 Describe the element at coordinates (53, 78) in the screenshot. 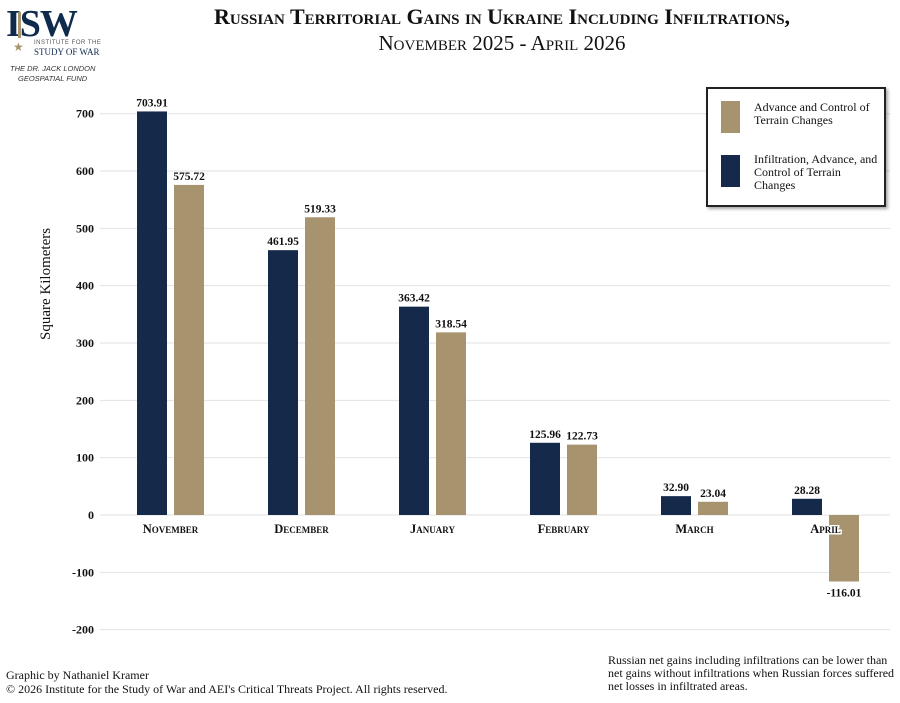

I see `fund-name-line2: GEOSPATIAL FUND` at that location.